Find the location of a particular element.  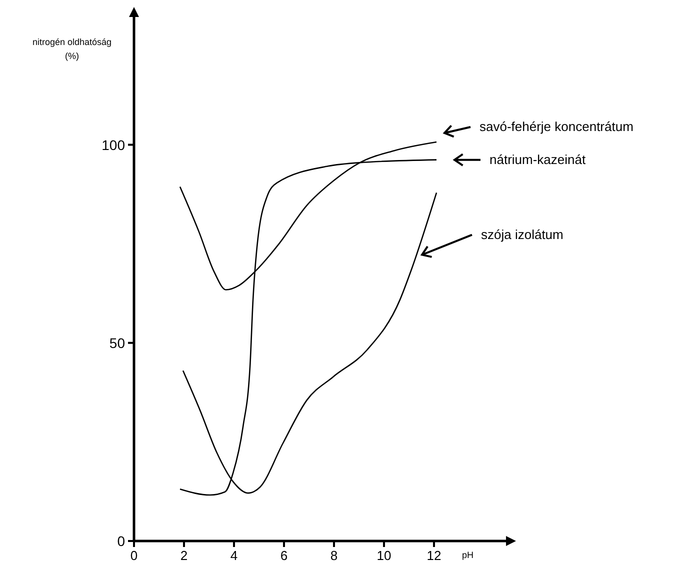

y-tick-label: 100 is located at coordinates (114, 144).